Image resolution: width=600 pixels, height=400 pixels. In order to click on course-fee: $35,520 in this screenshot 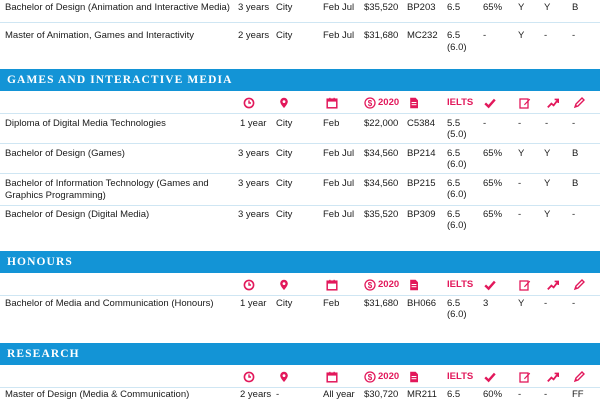, I will do `click(381, 214)`.